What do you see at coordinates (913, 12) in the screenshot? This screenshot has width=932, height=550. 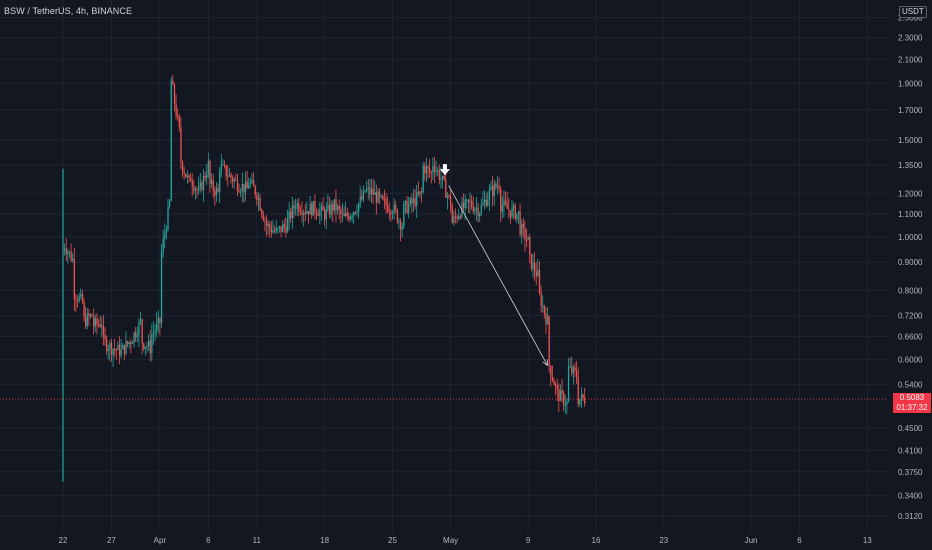 I see `currency-badge: USDT` at bounding box center [913, 12].